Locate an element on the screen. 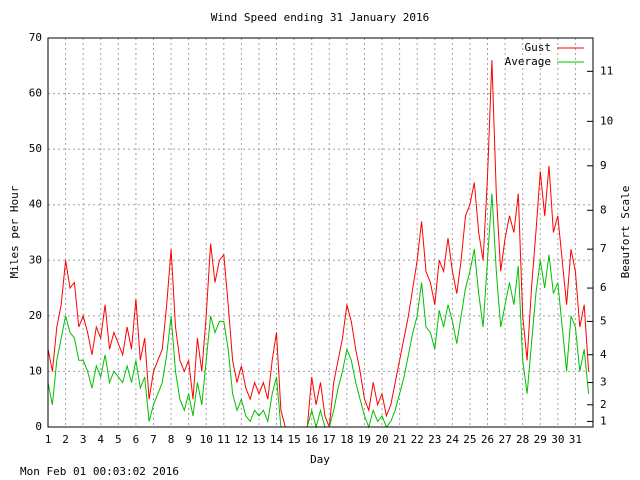  x-tick-label: 17 is located at coordinates (329, 439).